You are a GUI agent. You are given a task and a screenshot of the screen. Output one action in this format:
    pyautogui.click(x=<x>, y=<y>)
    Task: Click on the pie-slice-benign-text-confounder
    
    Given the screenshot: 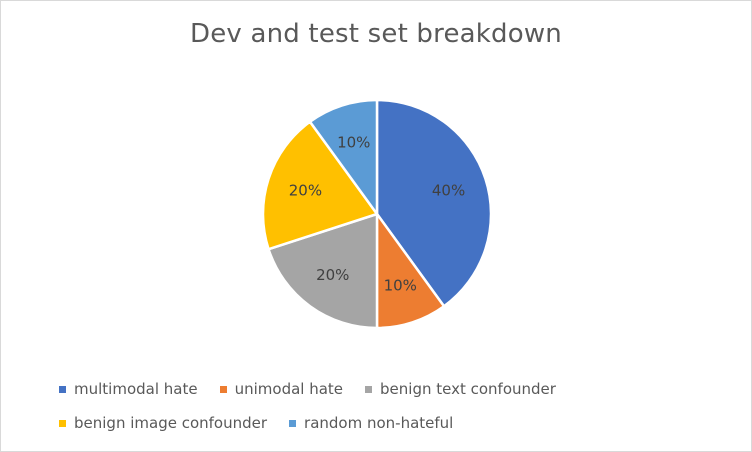 What is the action you would take?
    pyautogui.click(x=323, y=271)
    